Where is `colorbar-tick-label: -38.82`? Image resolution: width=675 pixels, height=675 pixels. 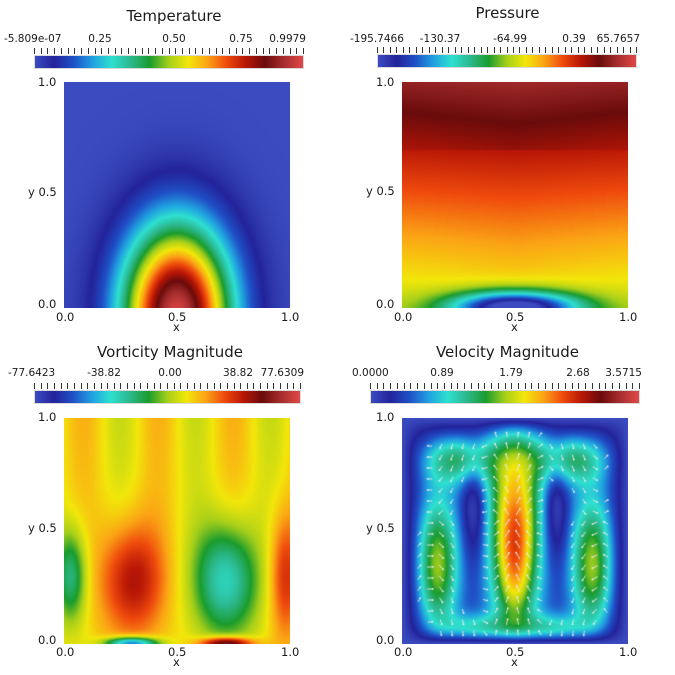
colorbar-tick-label: -38.82 is located at coordinates (104, 373).